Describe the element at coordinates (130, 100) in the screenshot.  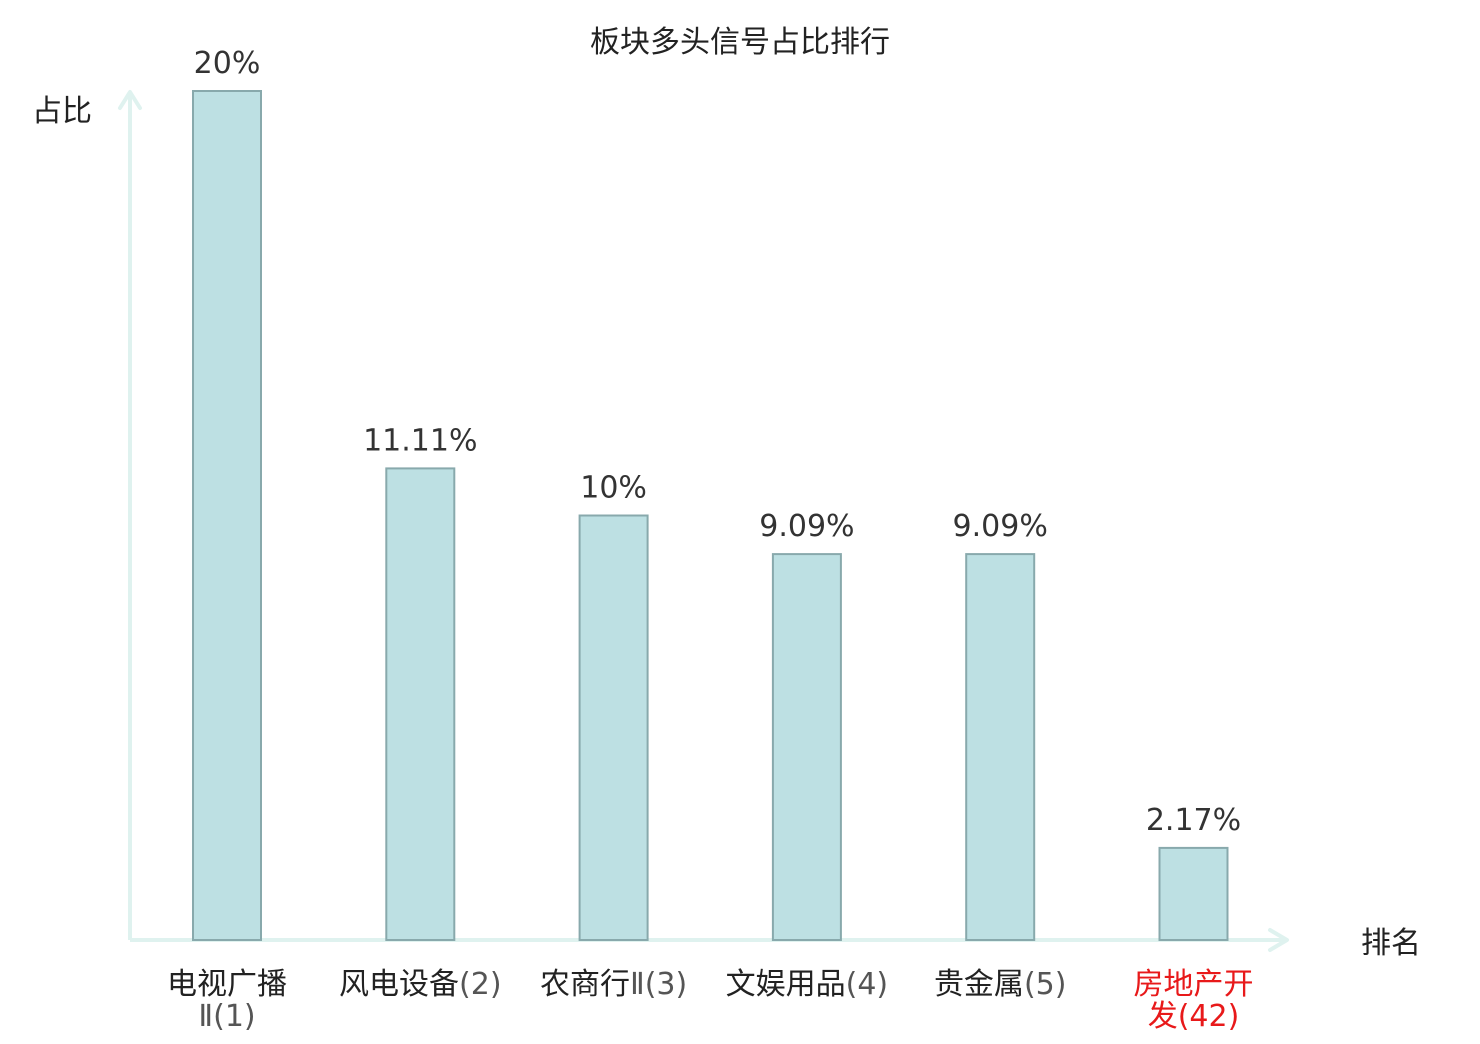
I see `y-axis-arrow-icon` at that location.